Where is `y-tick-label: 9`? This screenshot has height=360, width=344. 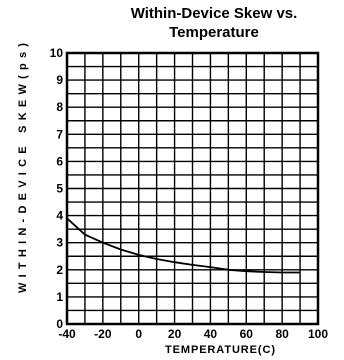
y-tick-label: 9 is located at coordinates (59, 80).